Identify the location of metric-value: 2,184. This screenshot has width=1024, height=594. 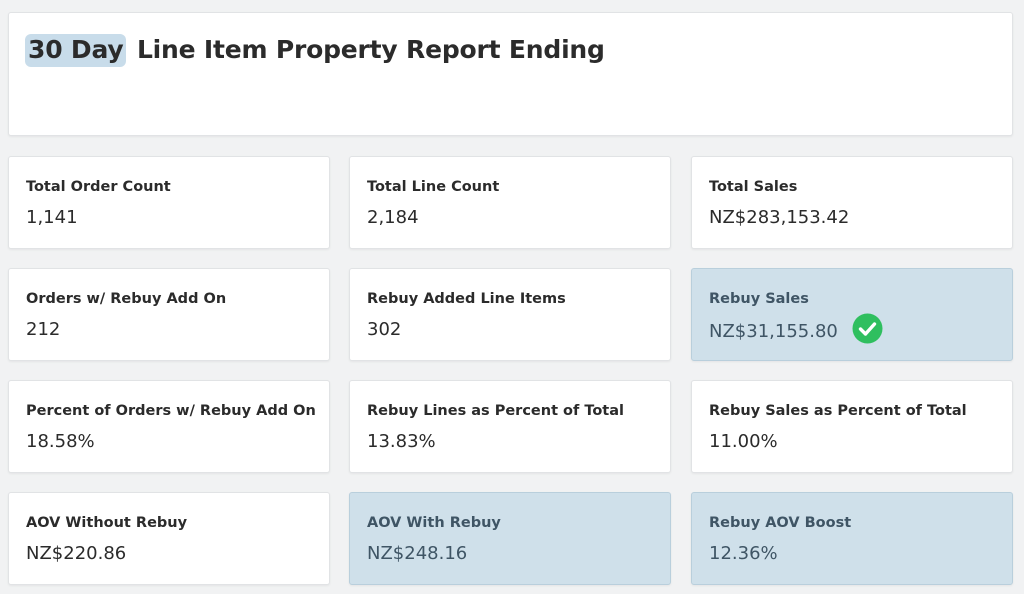
(393, 217).